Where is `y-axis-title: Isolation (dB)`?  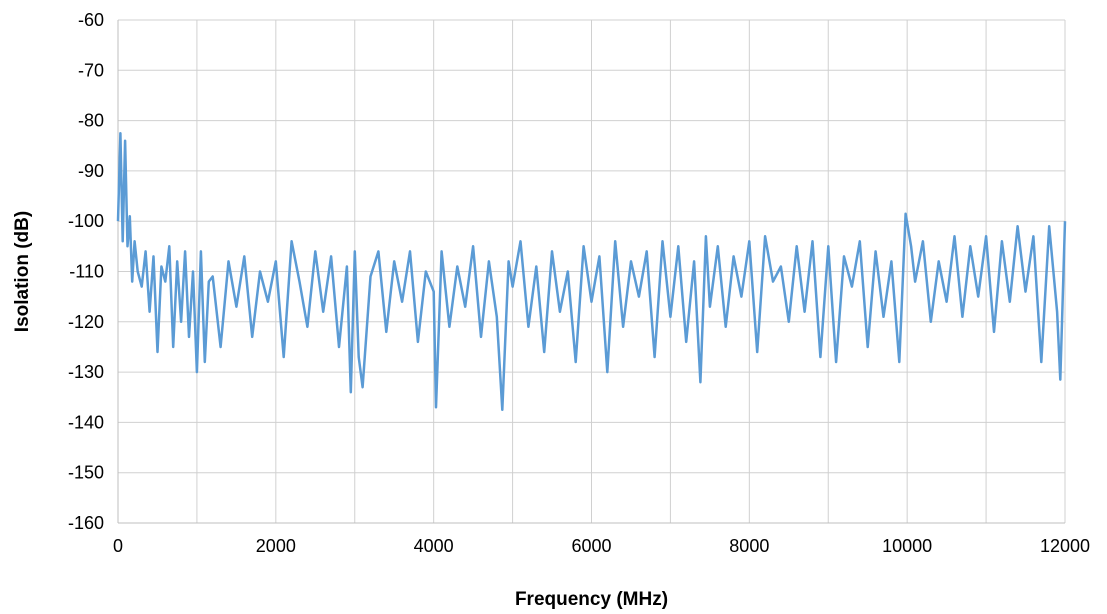
y-axis-title: Isolation (dB) is located at coordinates (22, 271).